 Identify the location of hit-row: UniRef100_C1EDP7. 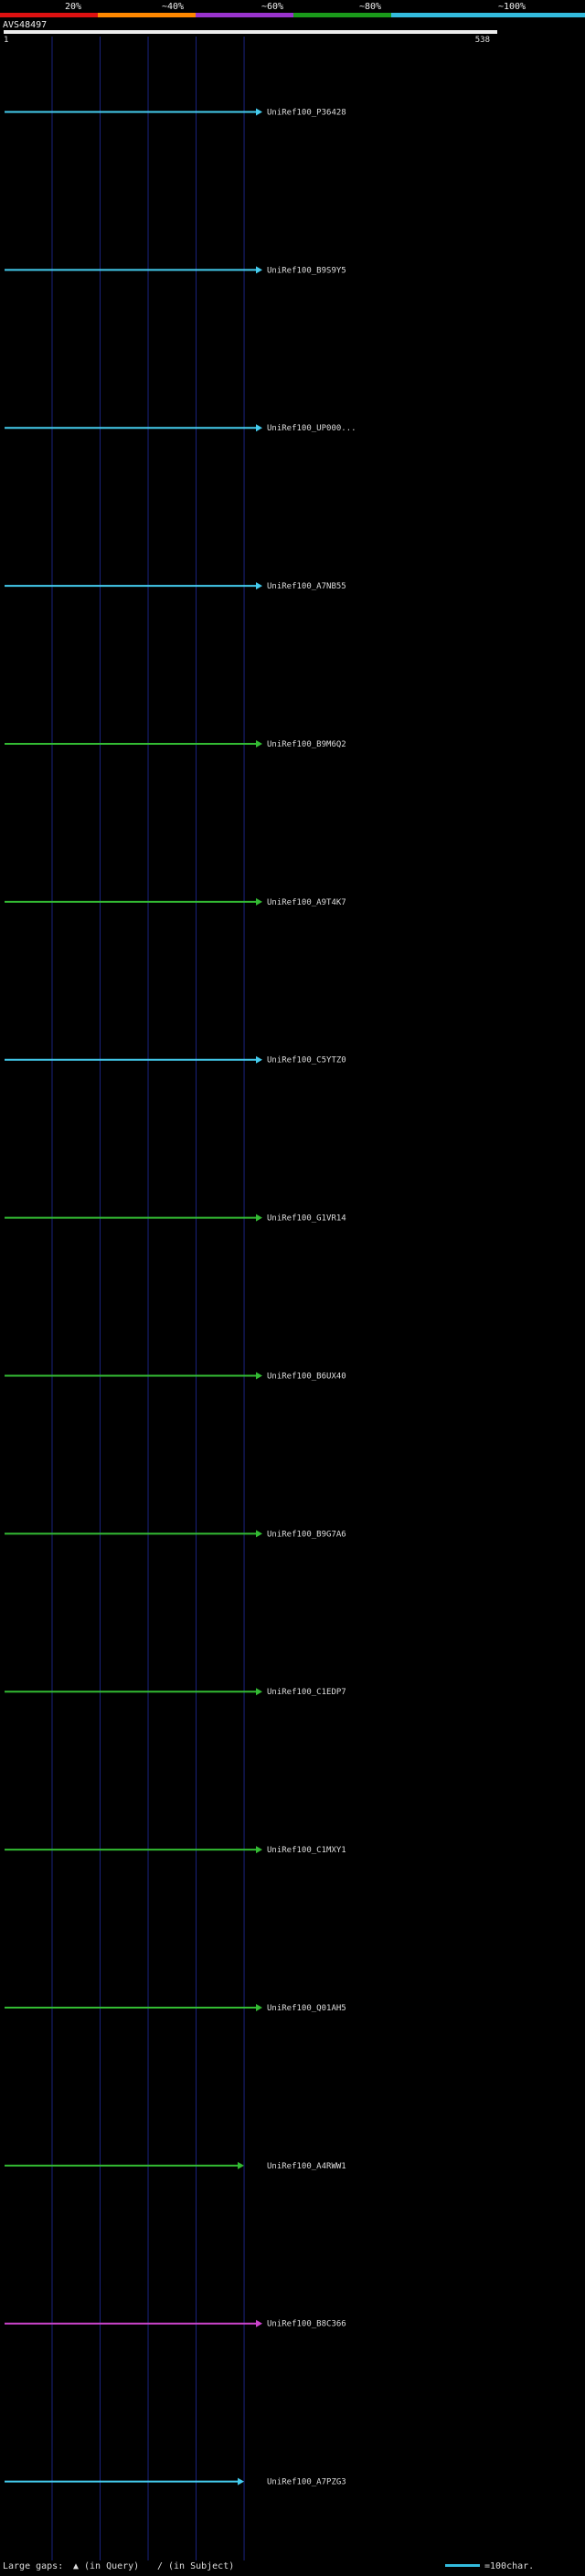
(176, 1692).